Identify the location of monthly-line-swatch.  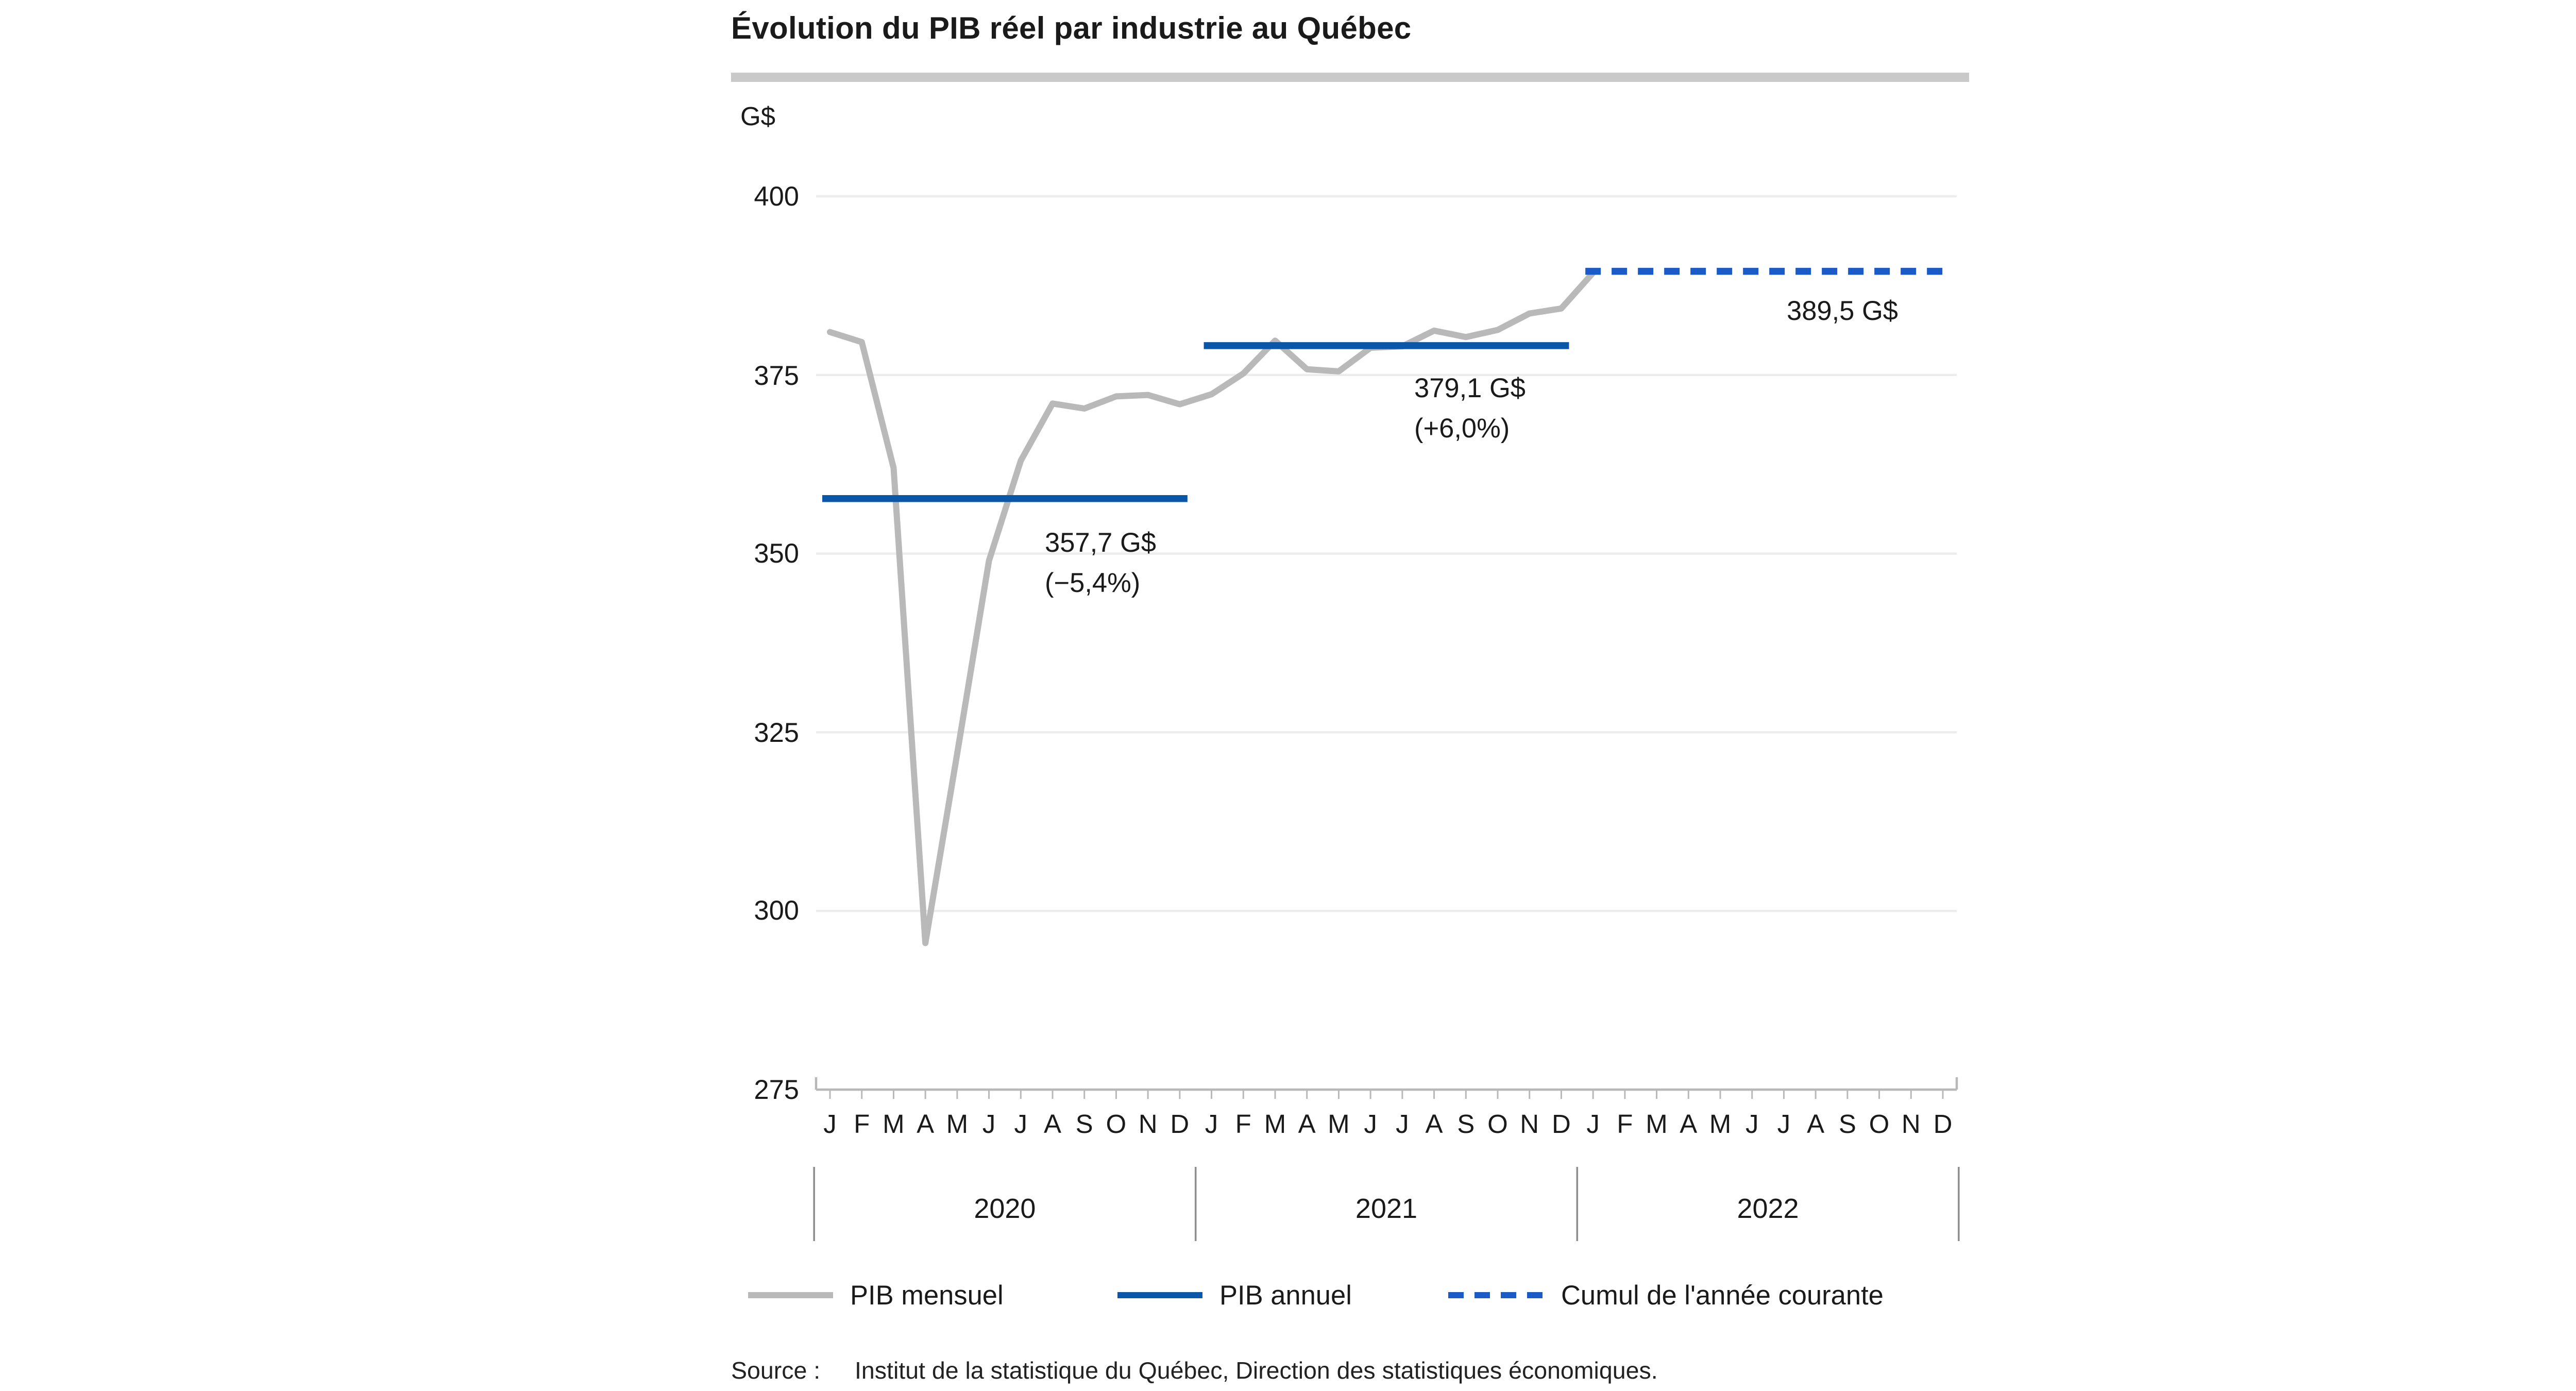
(790, 1295).